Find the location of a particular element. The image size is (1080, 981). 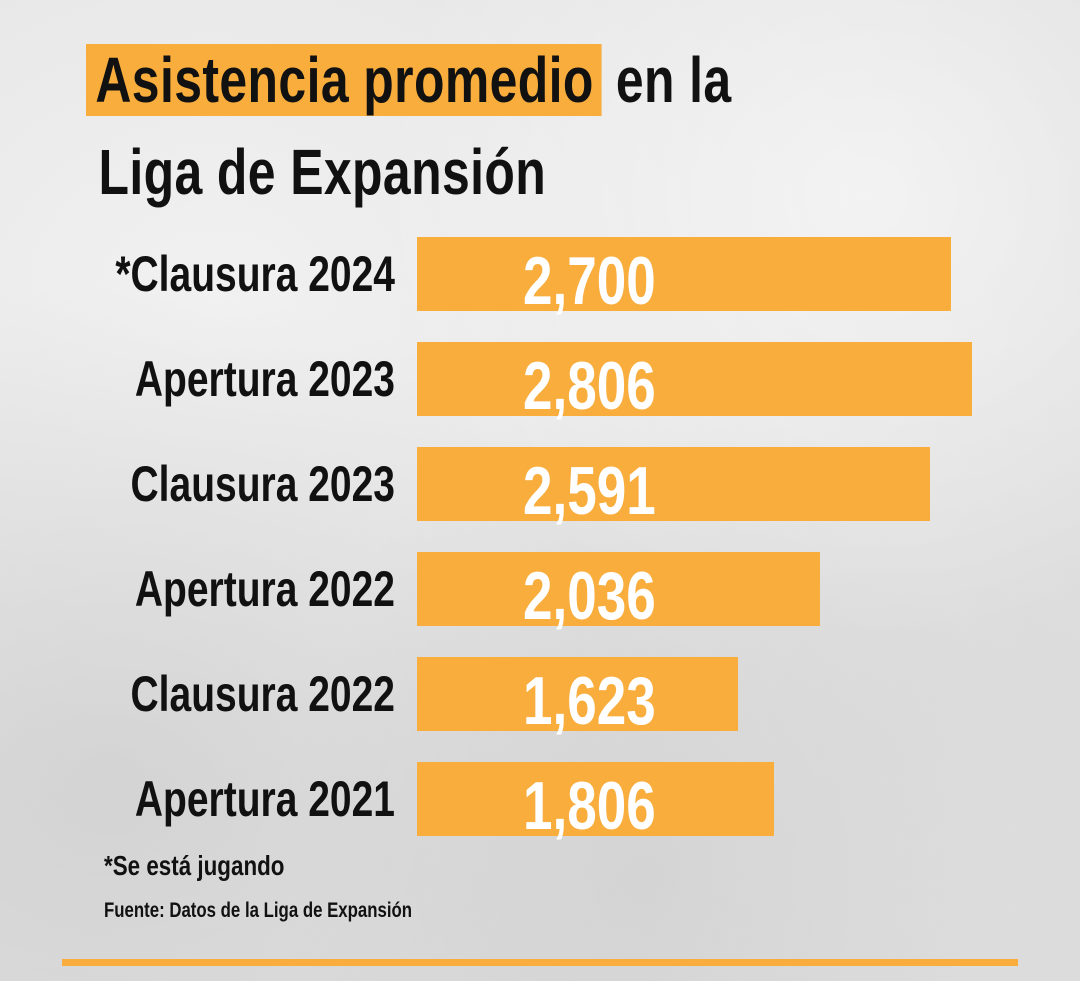

footnote: *Se está jugando is located at coordinates (194, 865).